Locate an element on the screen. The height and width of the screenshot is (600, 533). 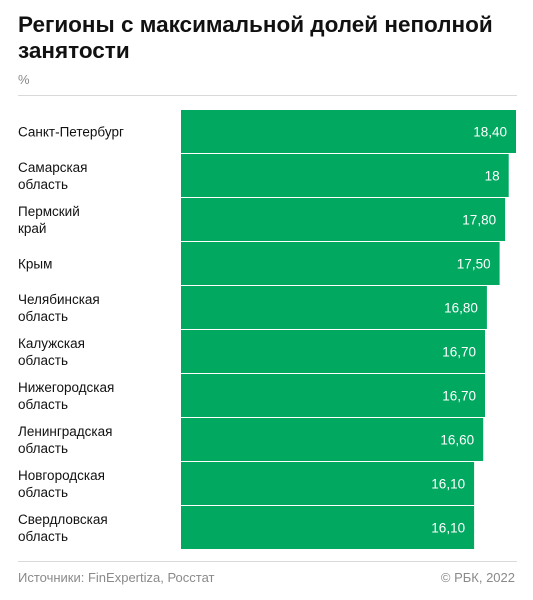
category-label: край is located at coordinates (32, 228).